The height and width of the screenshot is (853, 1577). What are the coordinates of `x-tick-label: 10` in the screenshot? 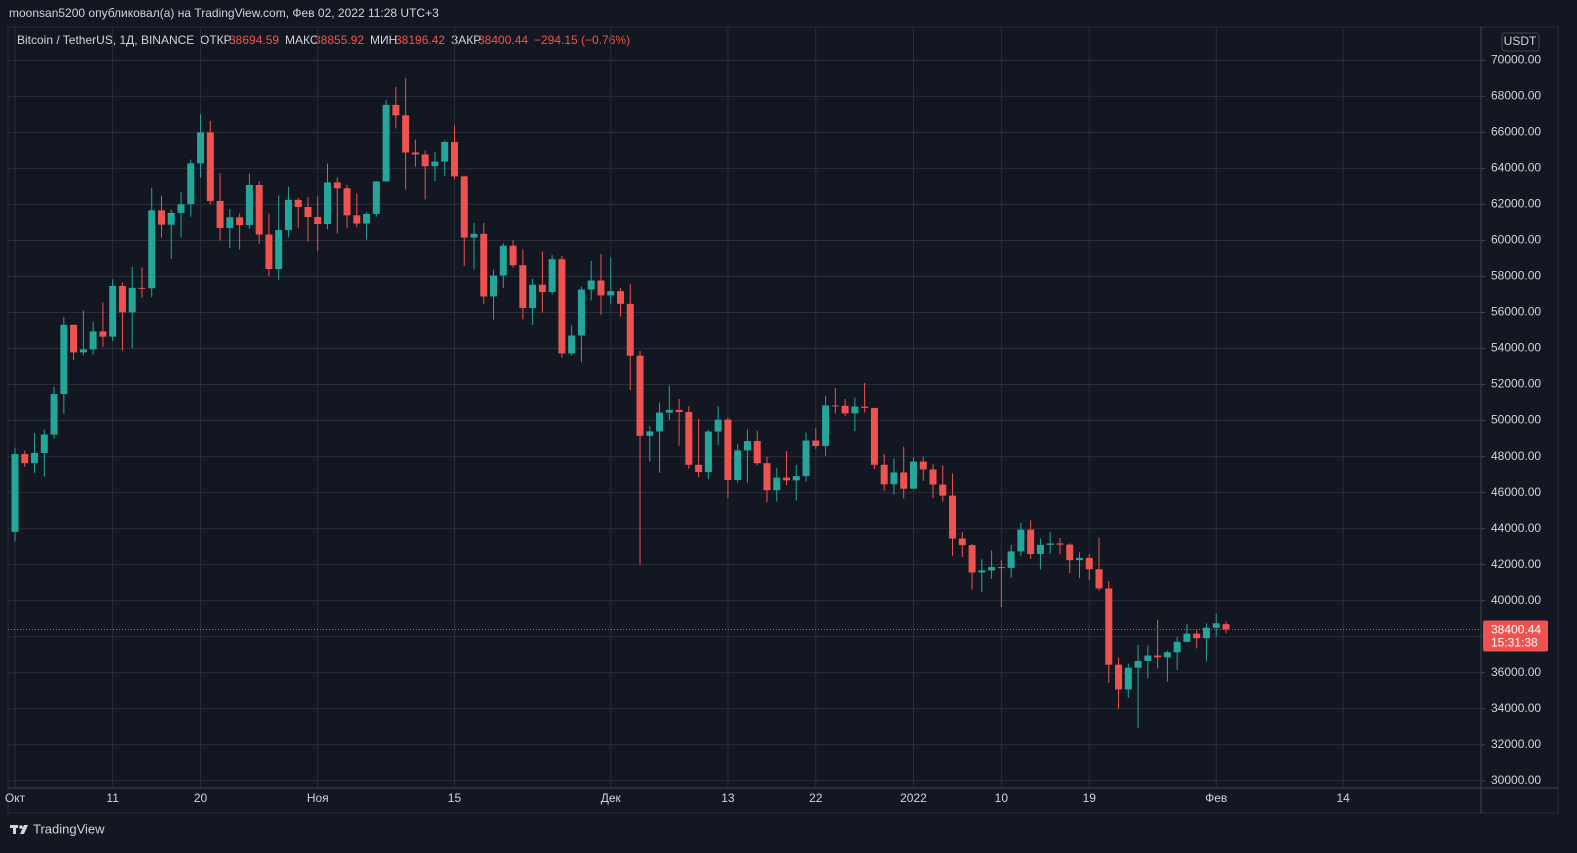 It's located at (1002, 798).